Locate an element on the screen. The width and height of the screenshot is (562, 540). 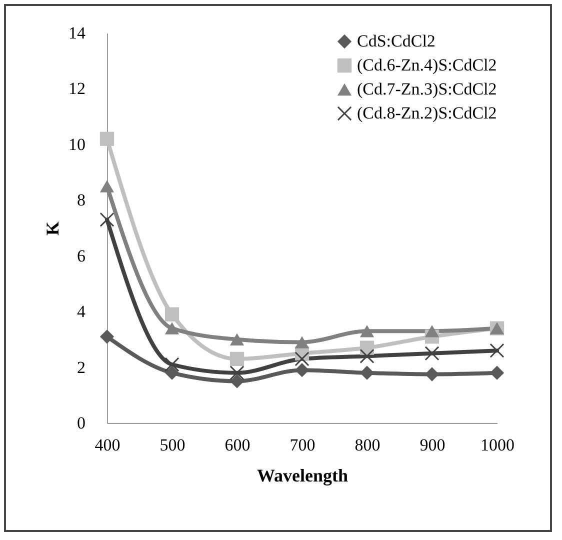
y-tick-label: 12 is located at coordinates (77, 88).